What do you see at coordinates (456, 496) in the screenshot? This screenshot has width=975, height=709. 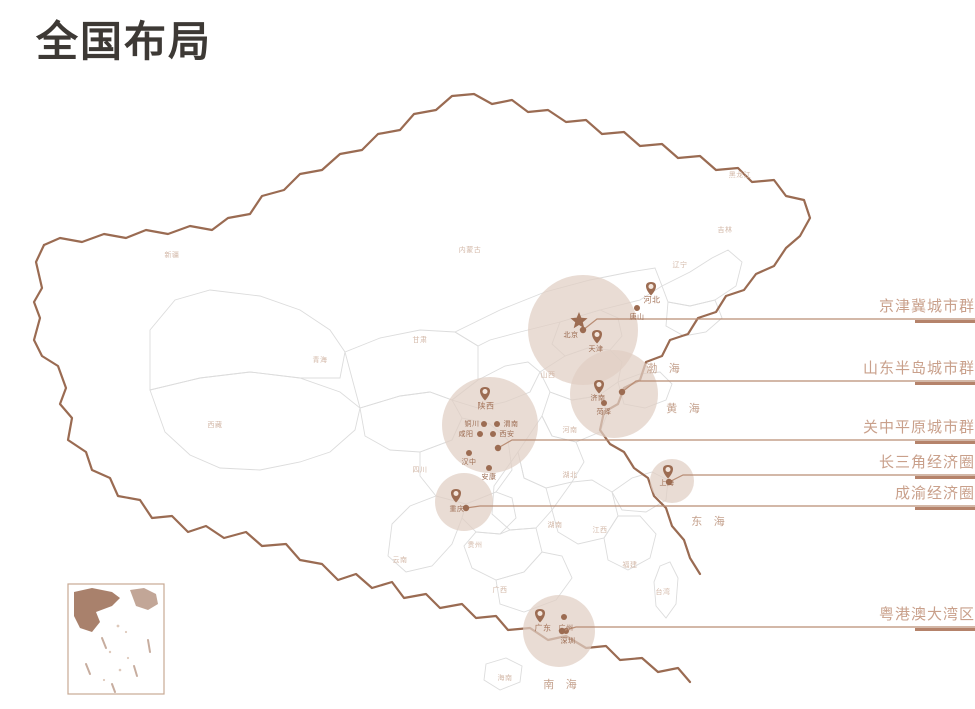 I see `map-pin-重庆` at bounding box center [456, 496].